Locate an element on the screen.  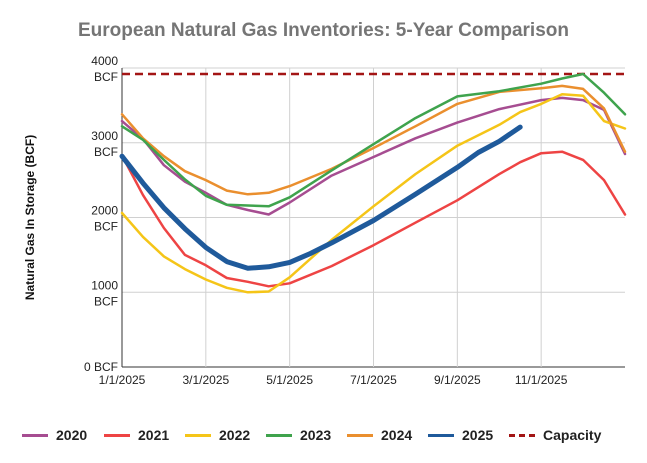
legend-item-capacity: Capacity is located at coordinates (555, 435).